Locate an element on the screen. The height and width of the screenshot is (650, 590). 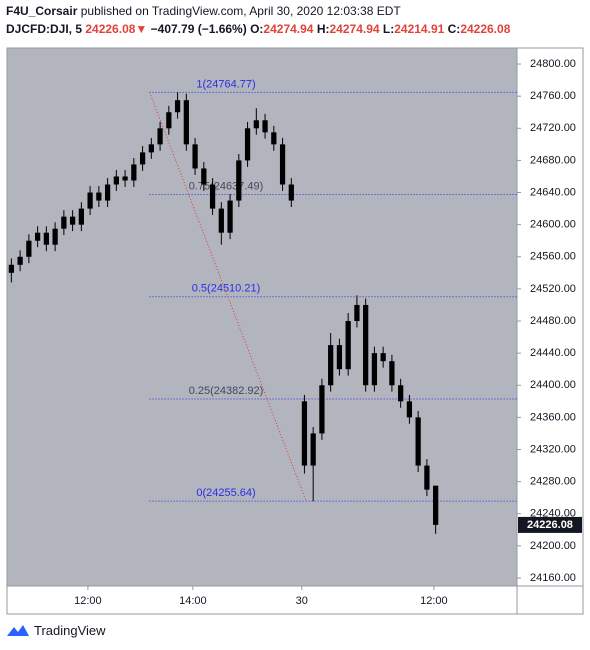
author: F4U_Corsair is located at coordinates (42, 11).